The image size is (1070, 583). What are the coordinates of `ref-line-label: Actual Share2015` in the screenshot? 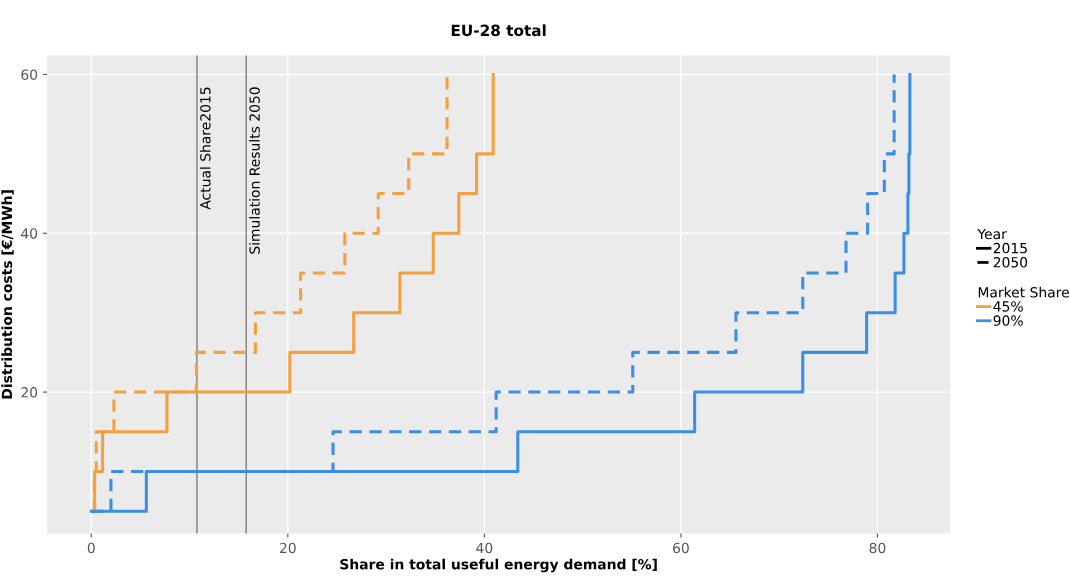 It's located at (205, 148).